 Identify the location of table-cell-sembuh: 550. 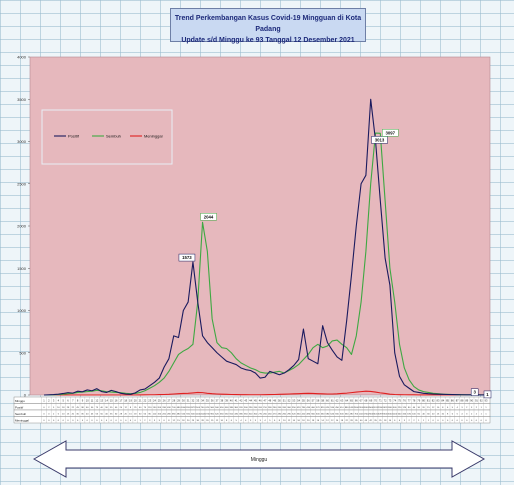
(188, 415).